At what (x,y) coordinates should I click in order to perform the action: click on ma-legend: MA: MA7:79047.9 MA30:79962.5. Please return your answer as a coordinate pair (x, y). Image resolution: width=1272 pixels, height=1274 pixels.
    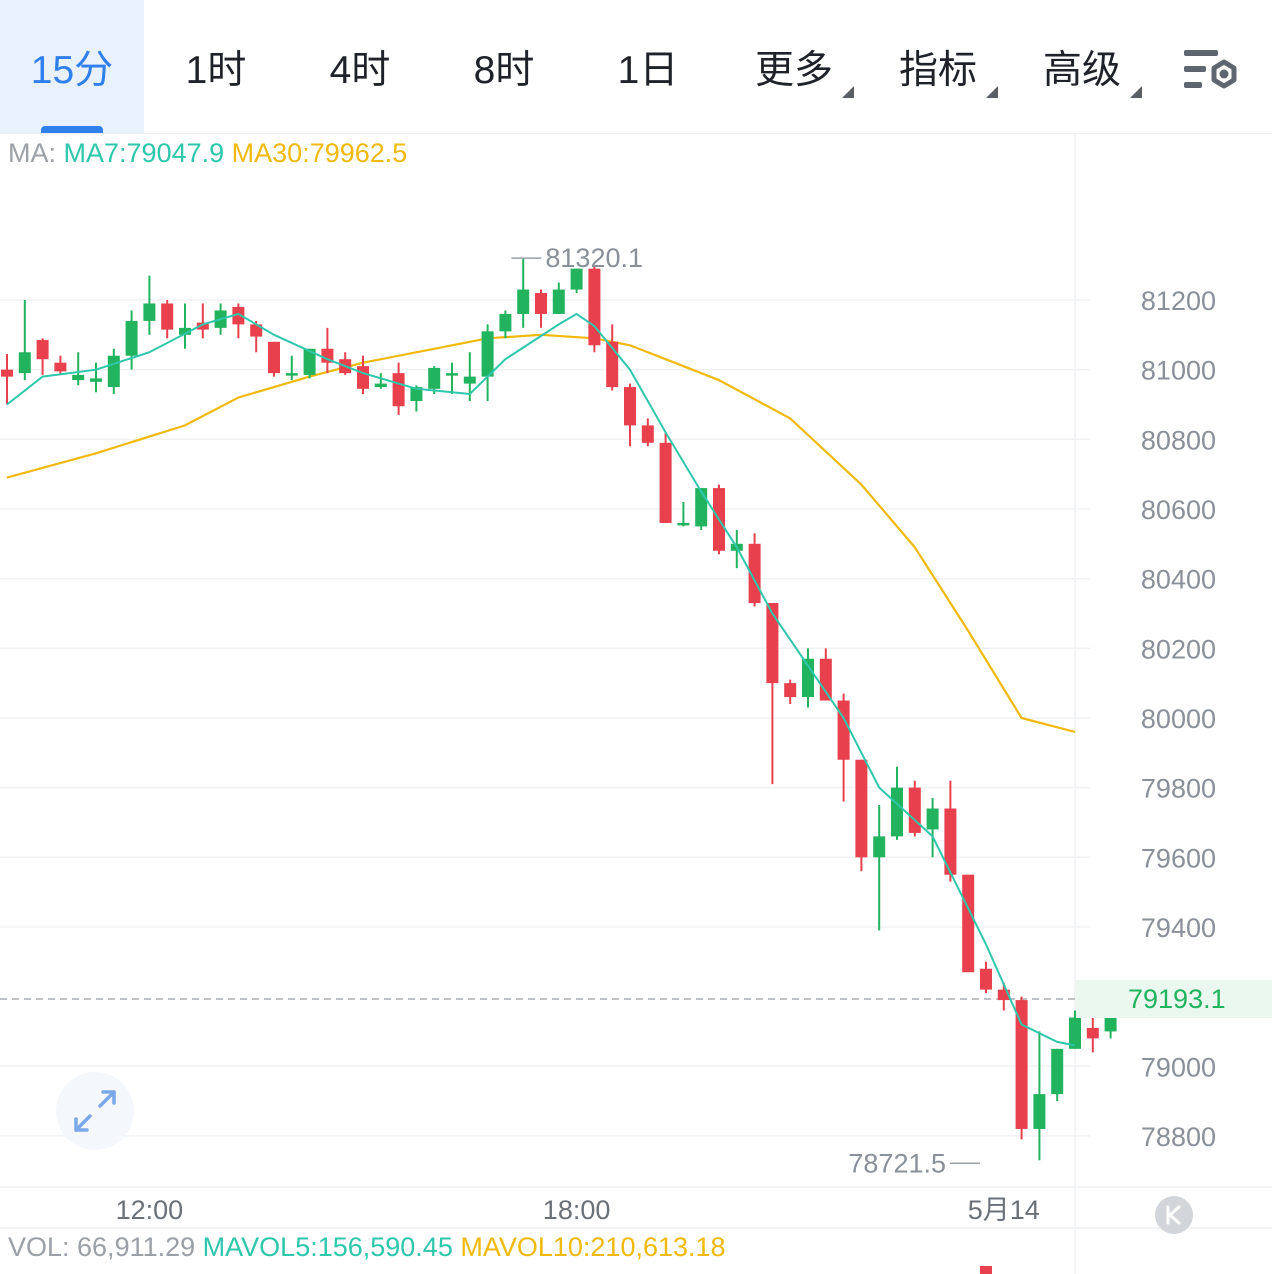
    Looking at the image, I should click on (207, 153).